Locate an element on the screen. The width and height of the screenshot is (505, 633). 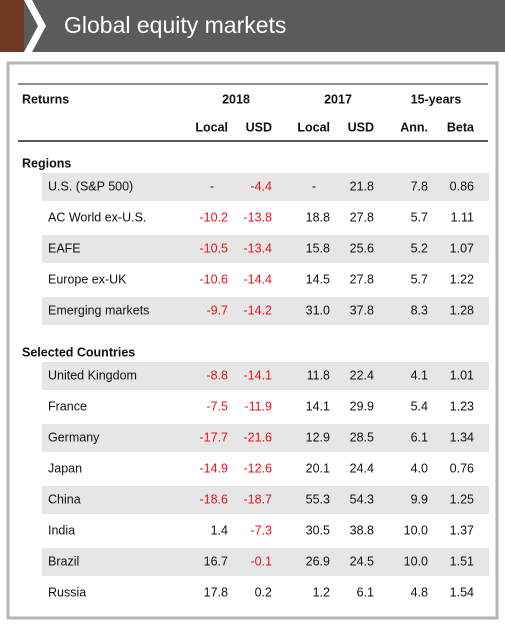
cell-value: -18.6 is located at coordinates (214, 499).